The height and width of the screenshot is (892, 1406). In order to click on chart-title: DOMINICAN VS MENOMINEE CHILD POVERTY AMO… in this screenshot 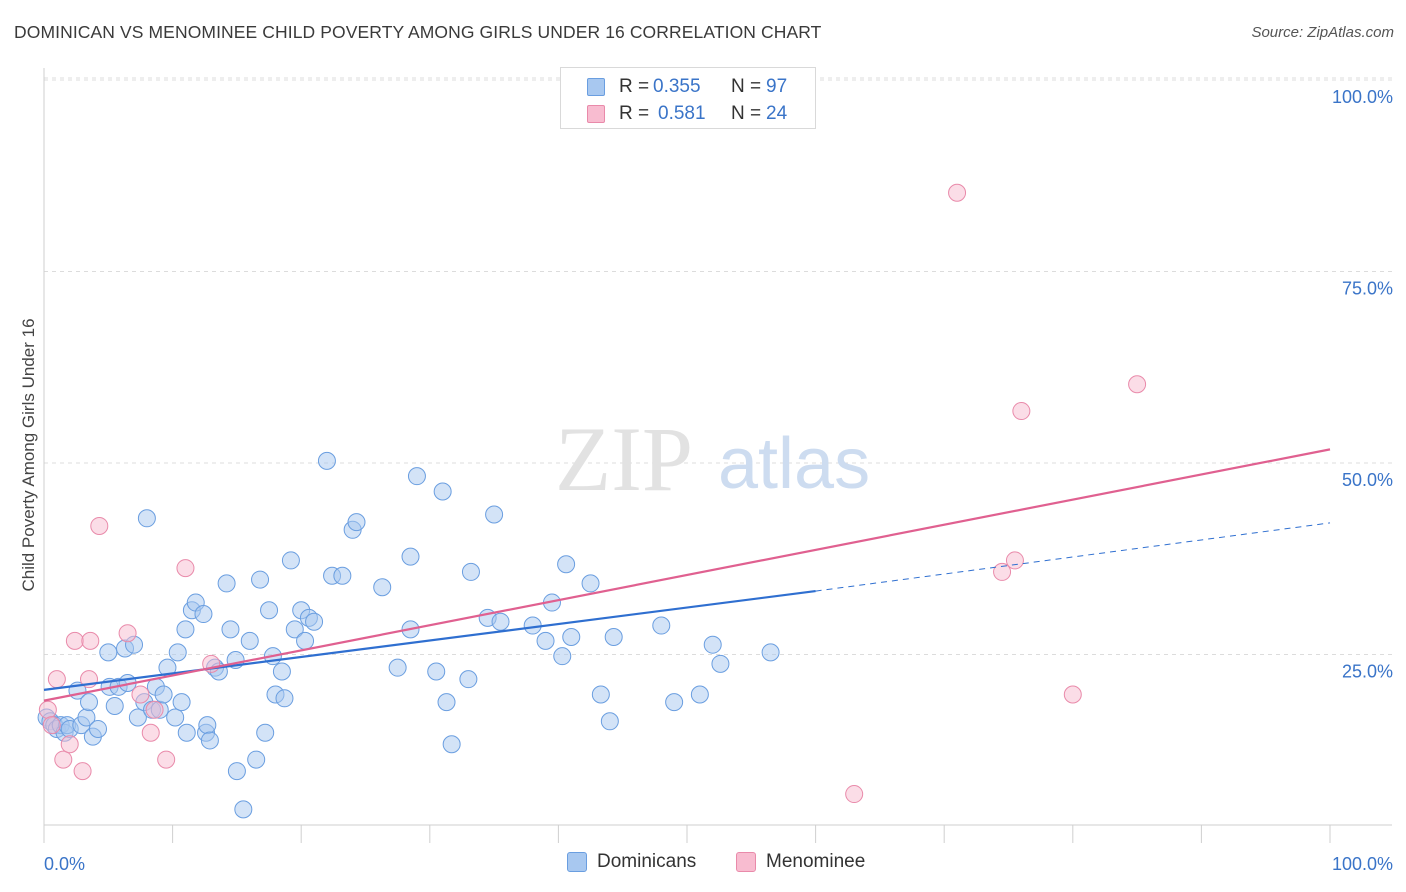, I will do `click(418, 32)`.